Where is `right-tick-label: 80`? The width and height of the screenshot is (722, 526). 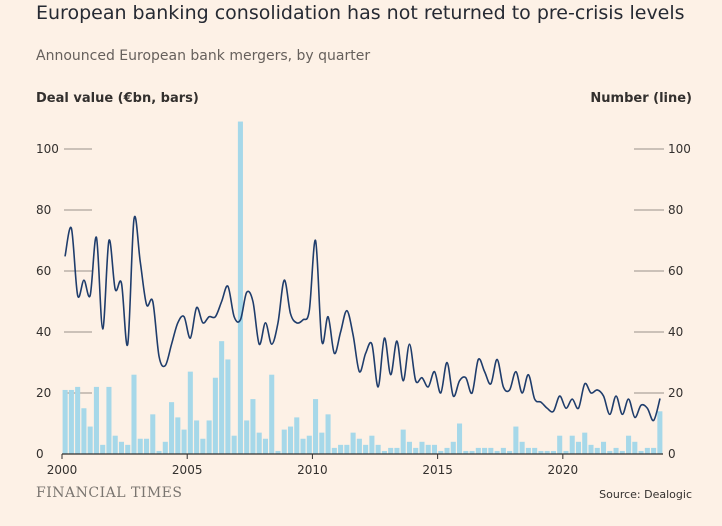 right-tick-label: 80 is located at coordinates (675, 210).